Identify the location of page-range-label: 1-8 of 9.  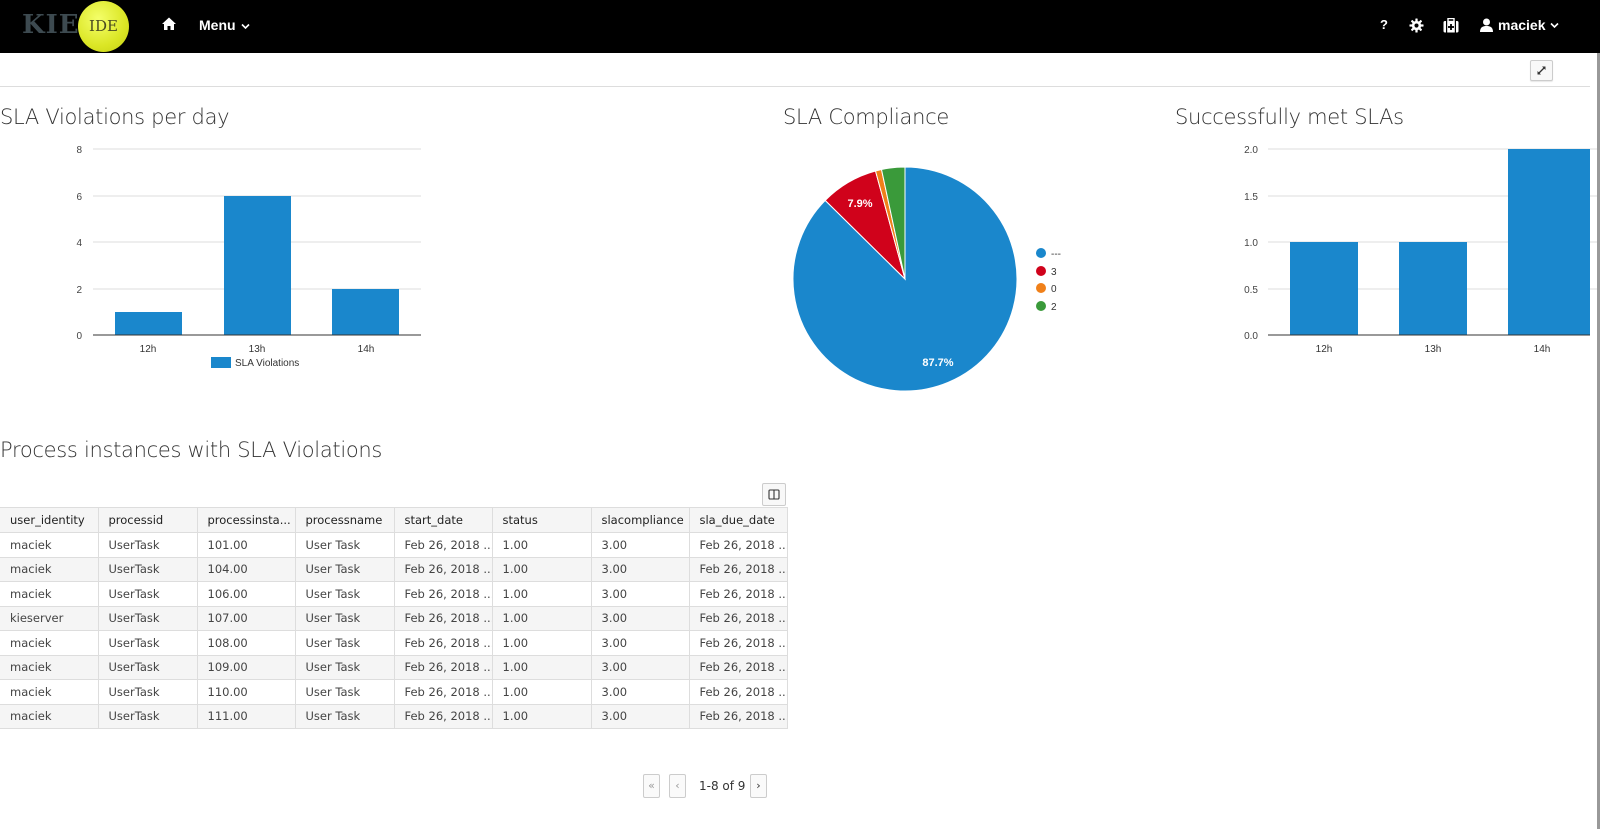
(722, 786).